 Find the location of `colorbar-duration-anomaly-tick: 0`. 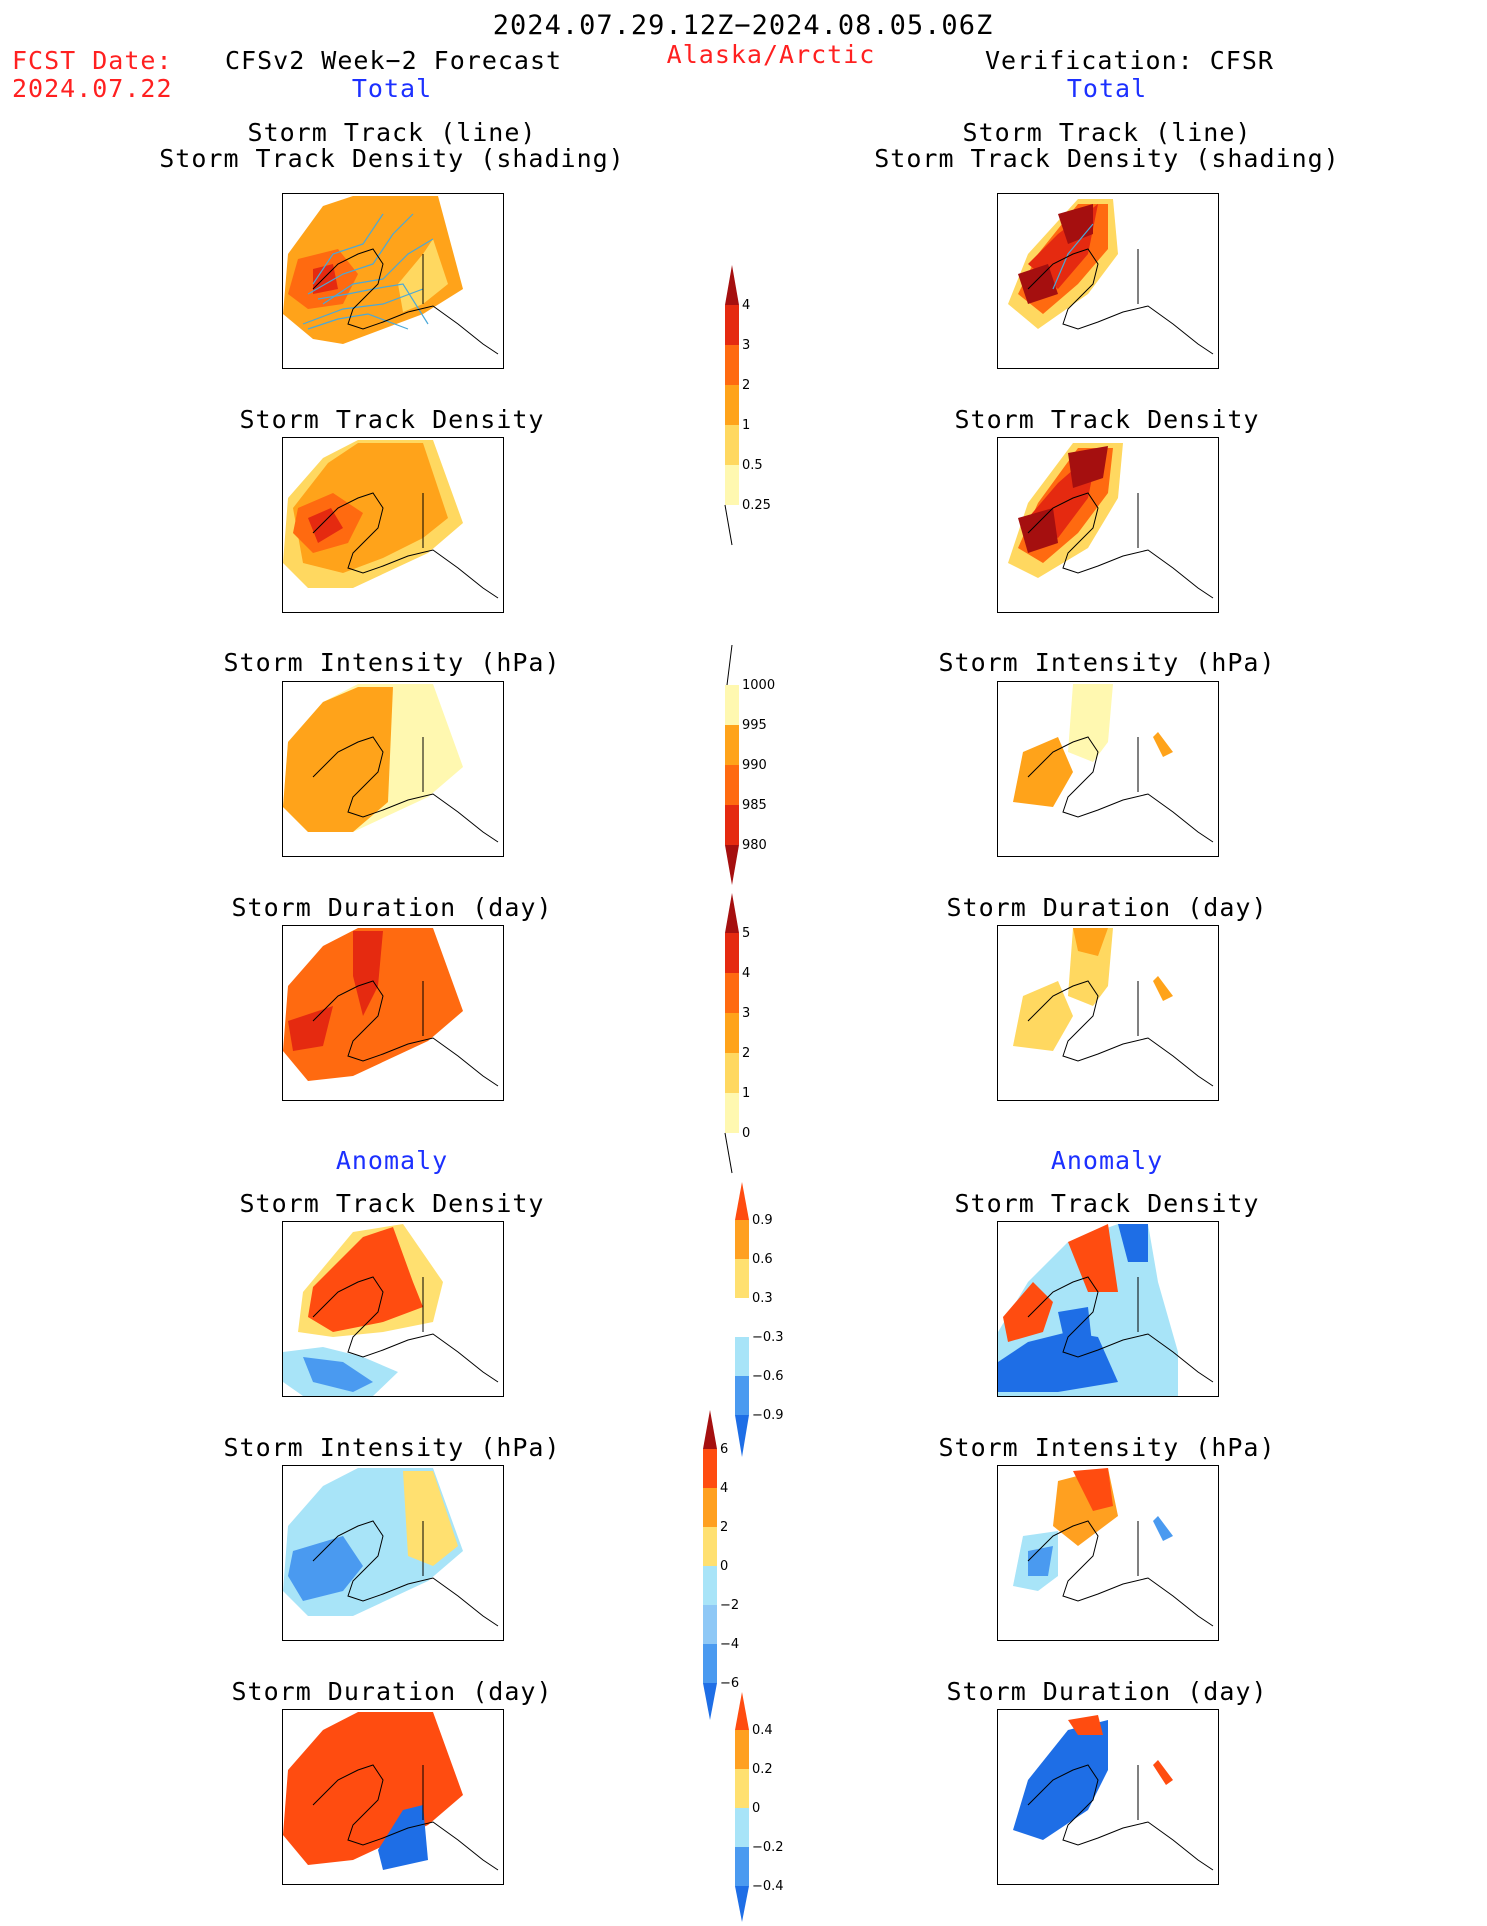

colorbar-duration-anomaly-tick: 0 is located at coordinates (756, 1808).